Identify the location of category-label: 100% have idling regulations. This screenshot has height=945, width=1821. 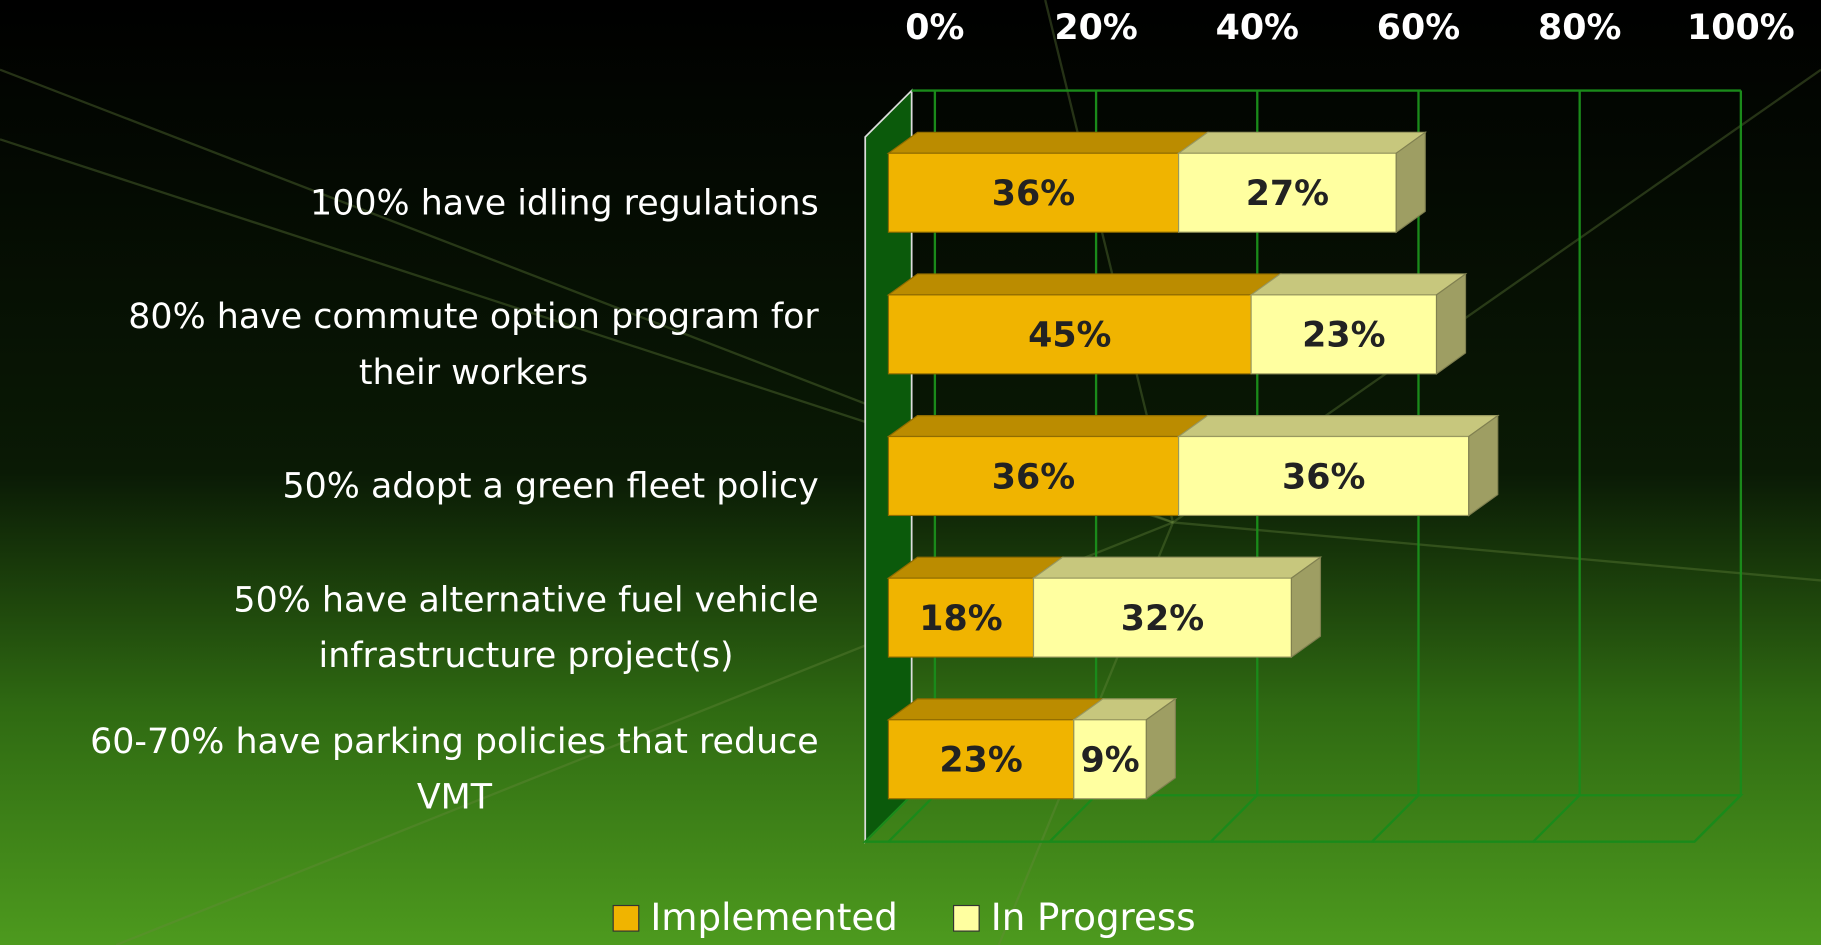
(564, 203).